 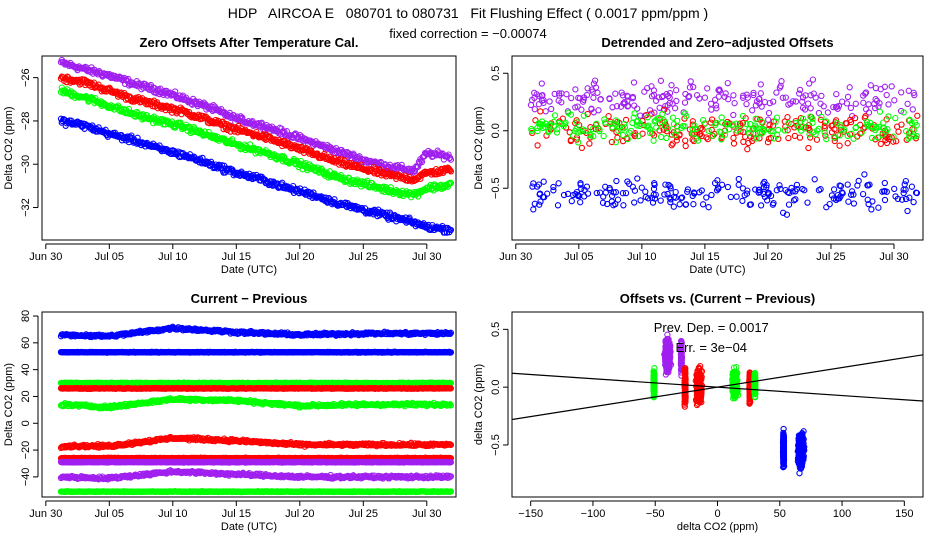 I want to click on x-axis-label: Date (UTC), so click(x=249, y=270).